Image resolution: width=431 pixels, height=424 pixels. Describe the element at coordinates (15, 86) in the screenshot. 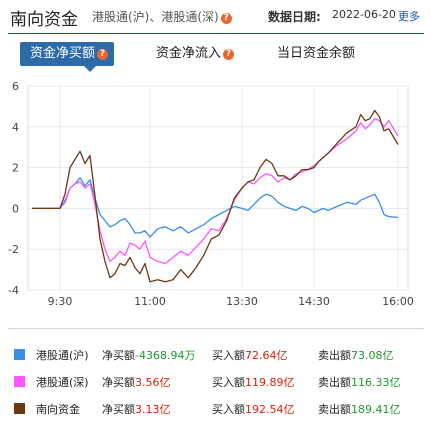

I see `y-tick-label: 6` at that location.